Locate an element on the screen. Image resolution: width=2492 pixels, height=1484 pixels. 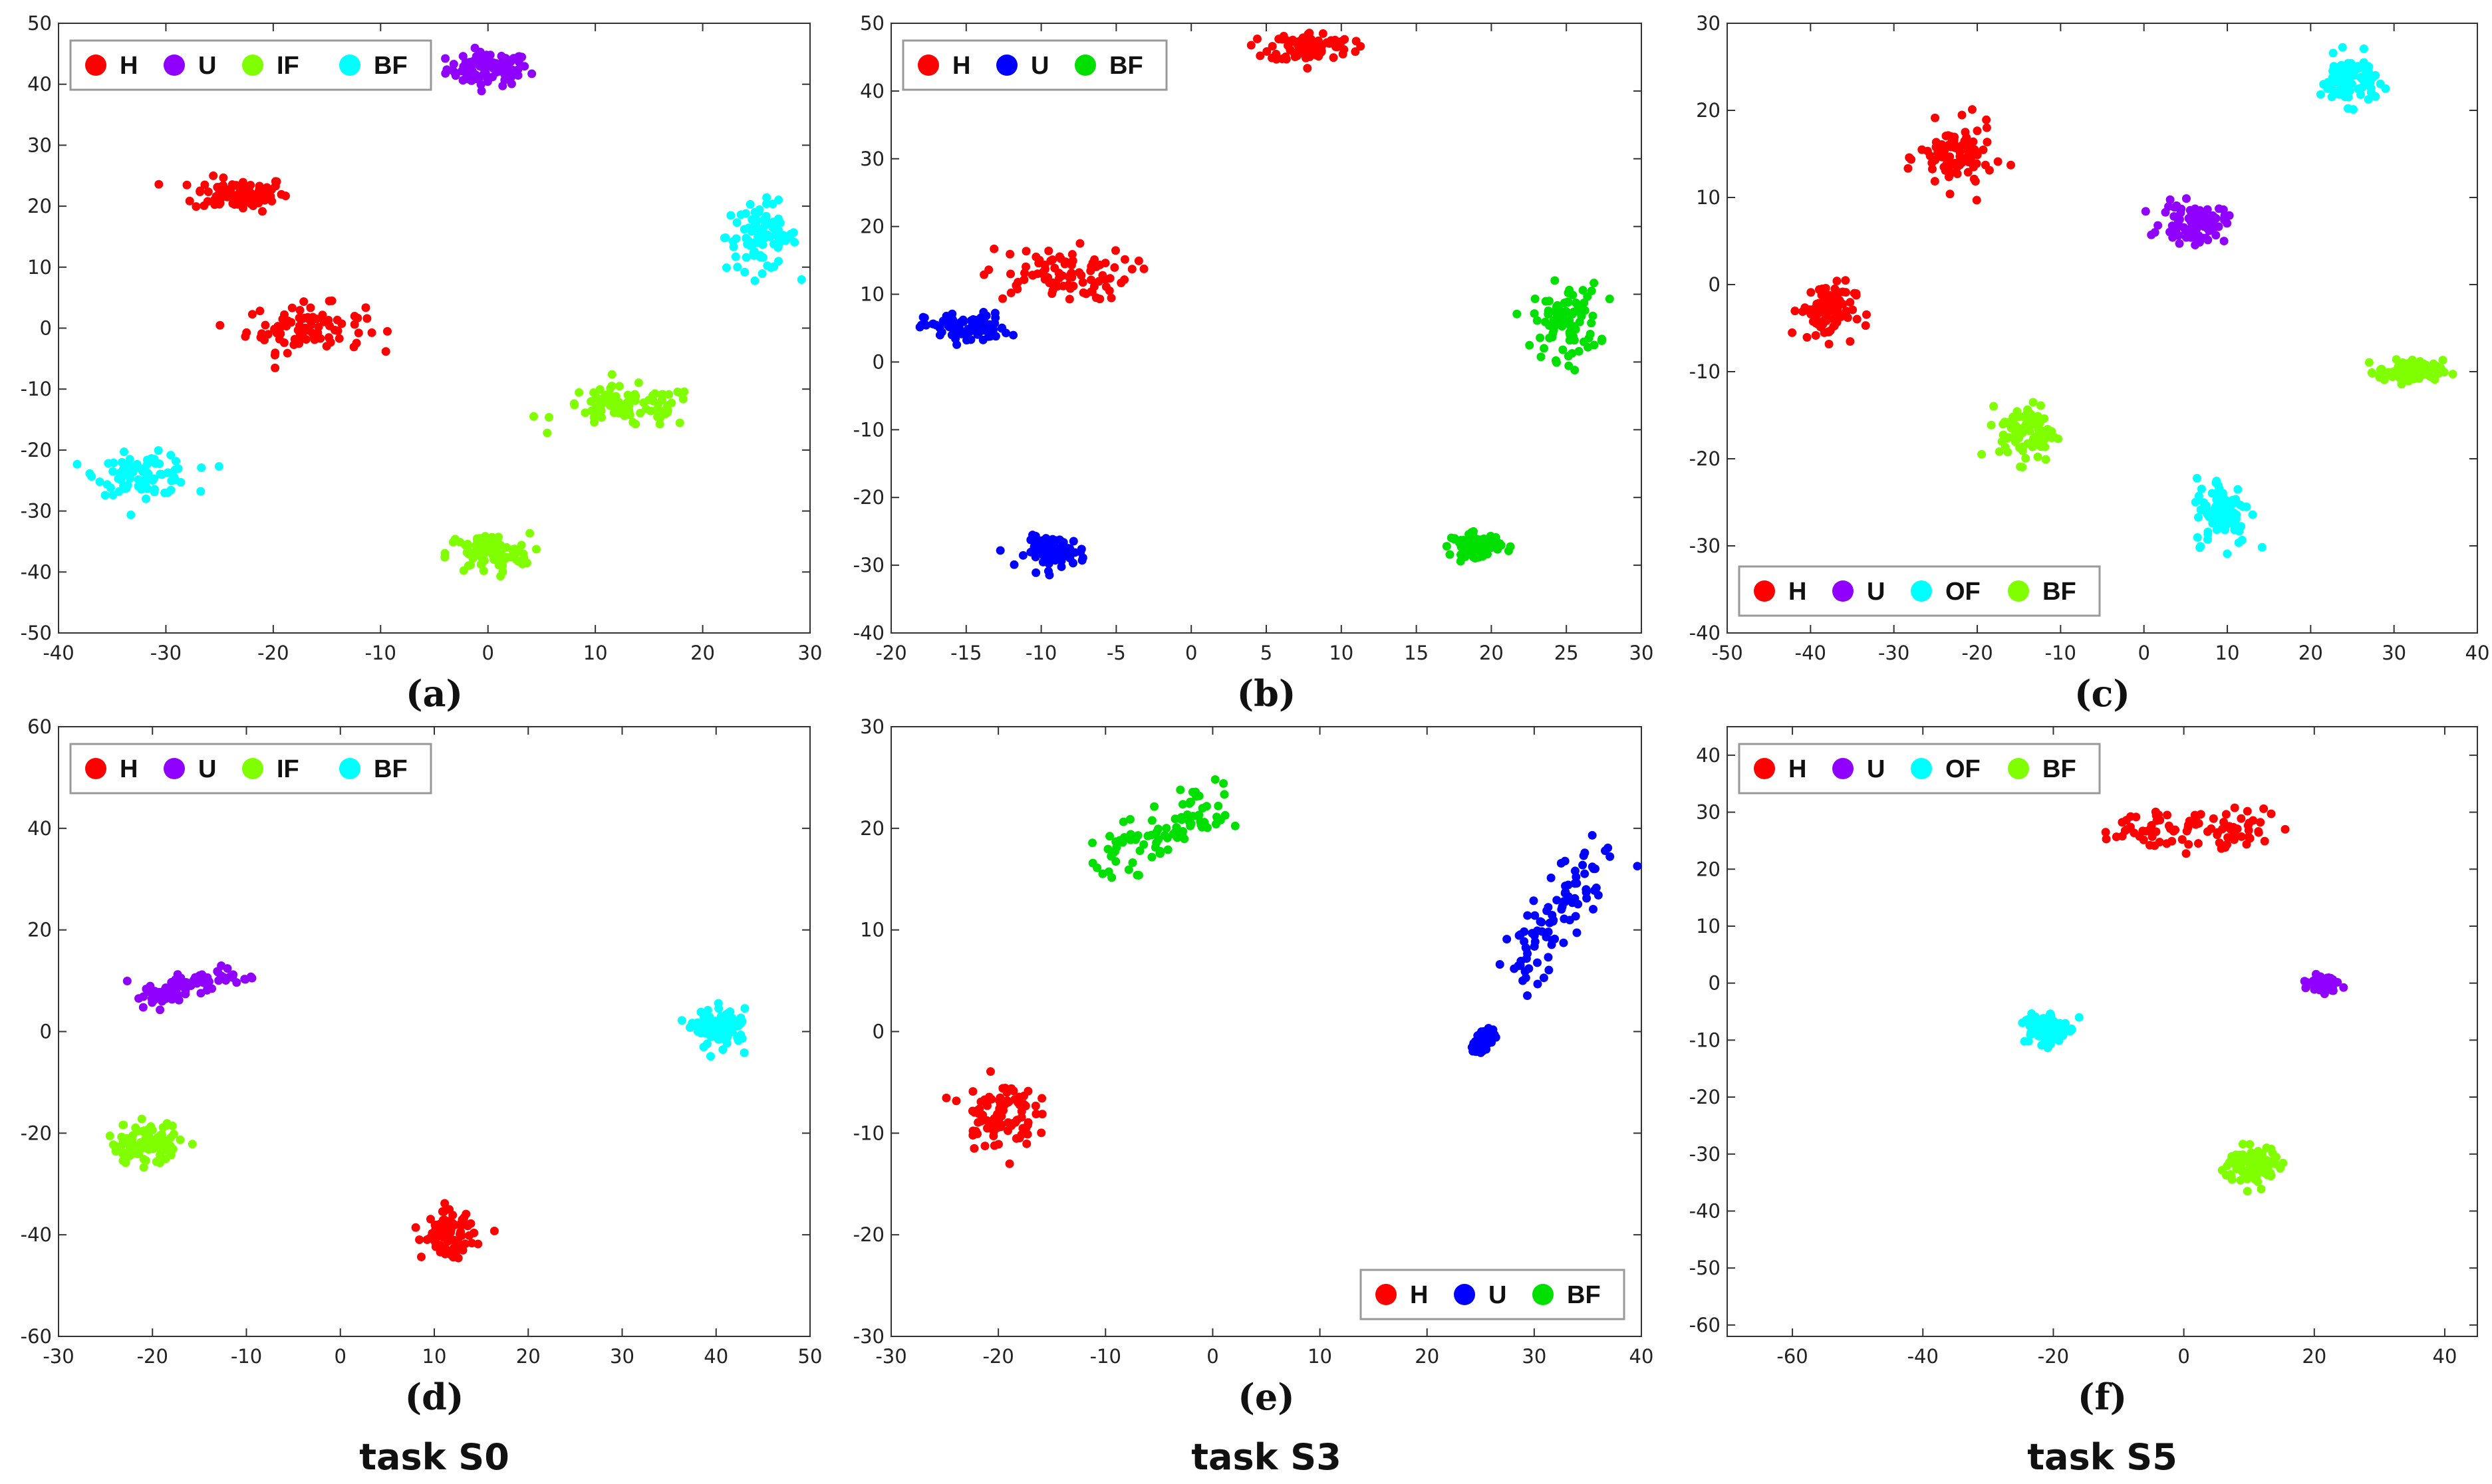
legend-label-OF: OF is located at coordinates (1963, 769).